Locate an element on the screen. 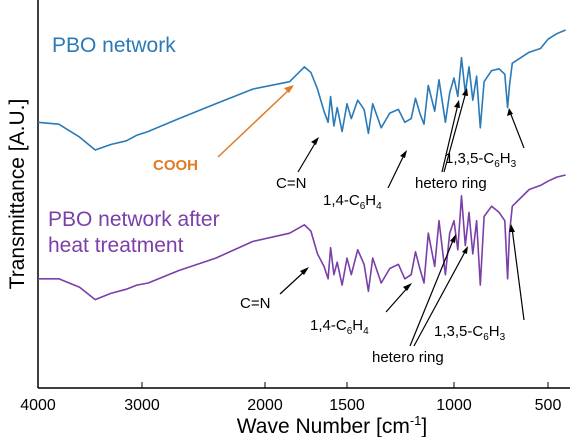  c6h4-arrowhead-bottom is located at coordinates (407, 287).